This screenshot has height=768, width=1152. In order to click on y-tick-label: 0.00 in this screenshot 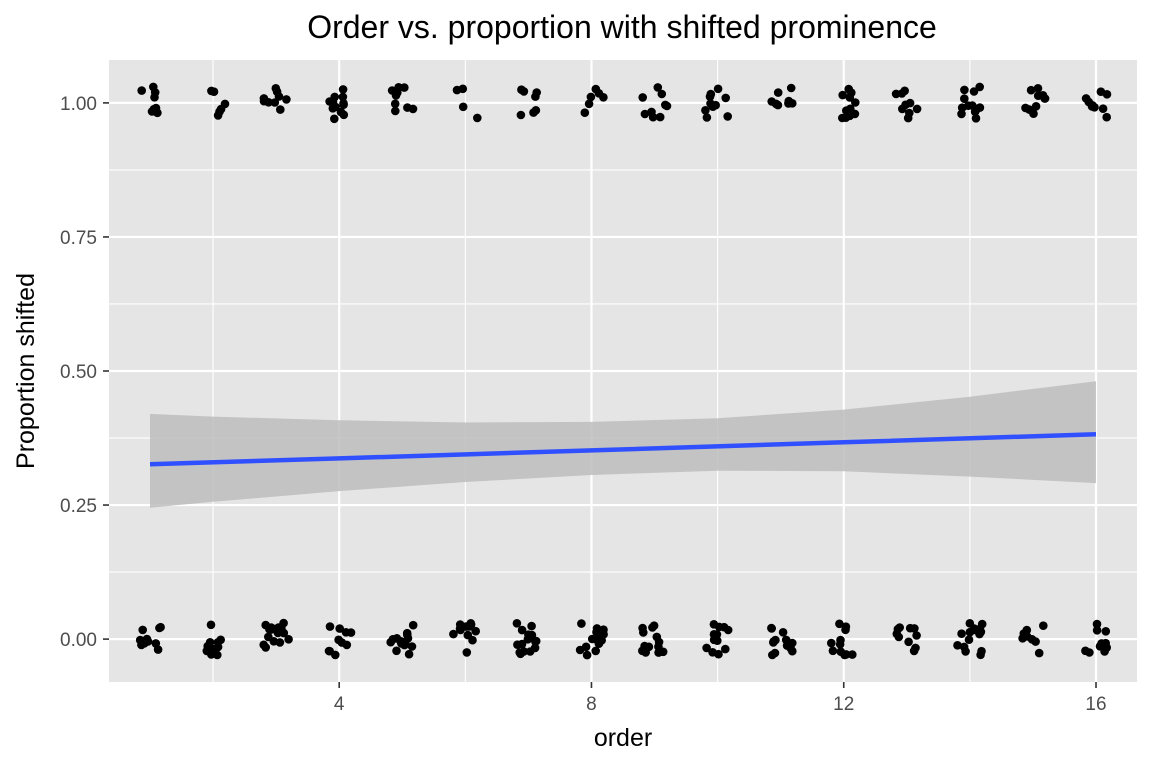, I will do `click(78, 640)`.